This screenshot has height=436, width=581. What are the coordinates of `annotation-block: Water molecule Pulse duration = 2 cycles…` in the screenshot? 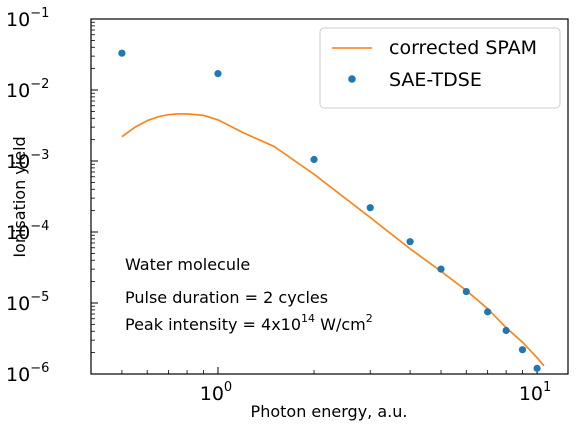 It's located at (249, 294).